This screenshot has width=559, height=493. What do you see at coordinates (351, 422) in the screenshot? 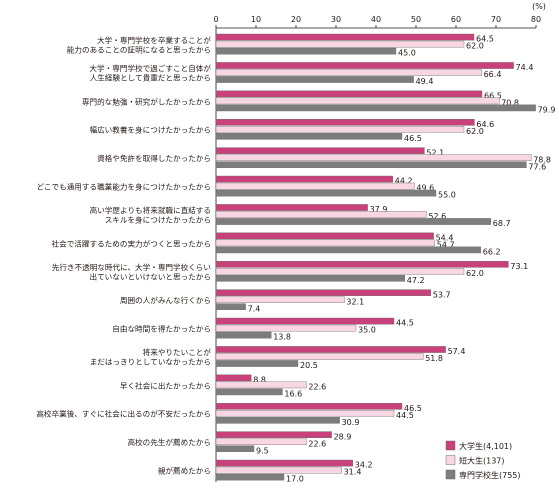
I see `data-label: 30.9` at bounding box center [351, 422].